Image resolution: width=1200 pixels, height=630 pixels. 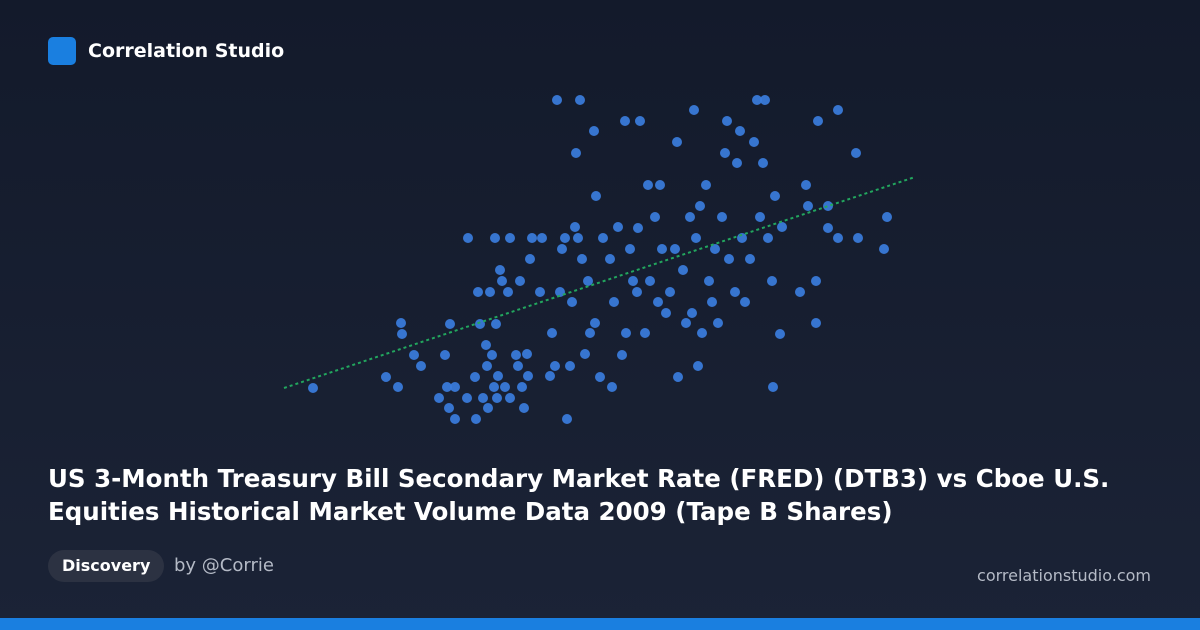 I want to click on bottom-bar, so click(x=600, y=624).